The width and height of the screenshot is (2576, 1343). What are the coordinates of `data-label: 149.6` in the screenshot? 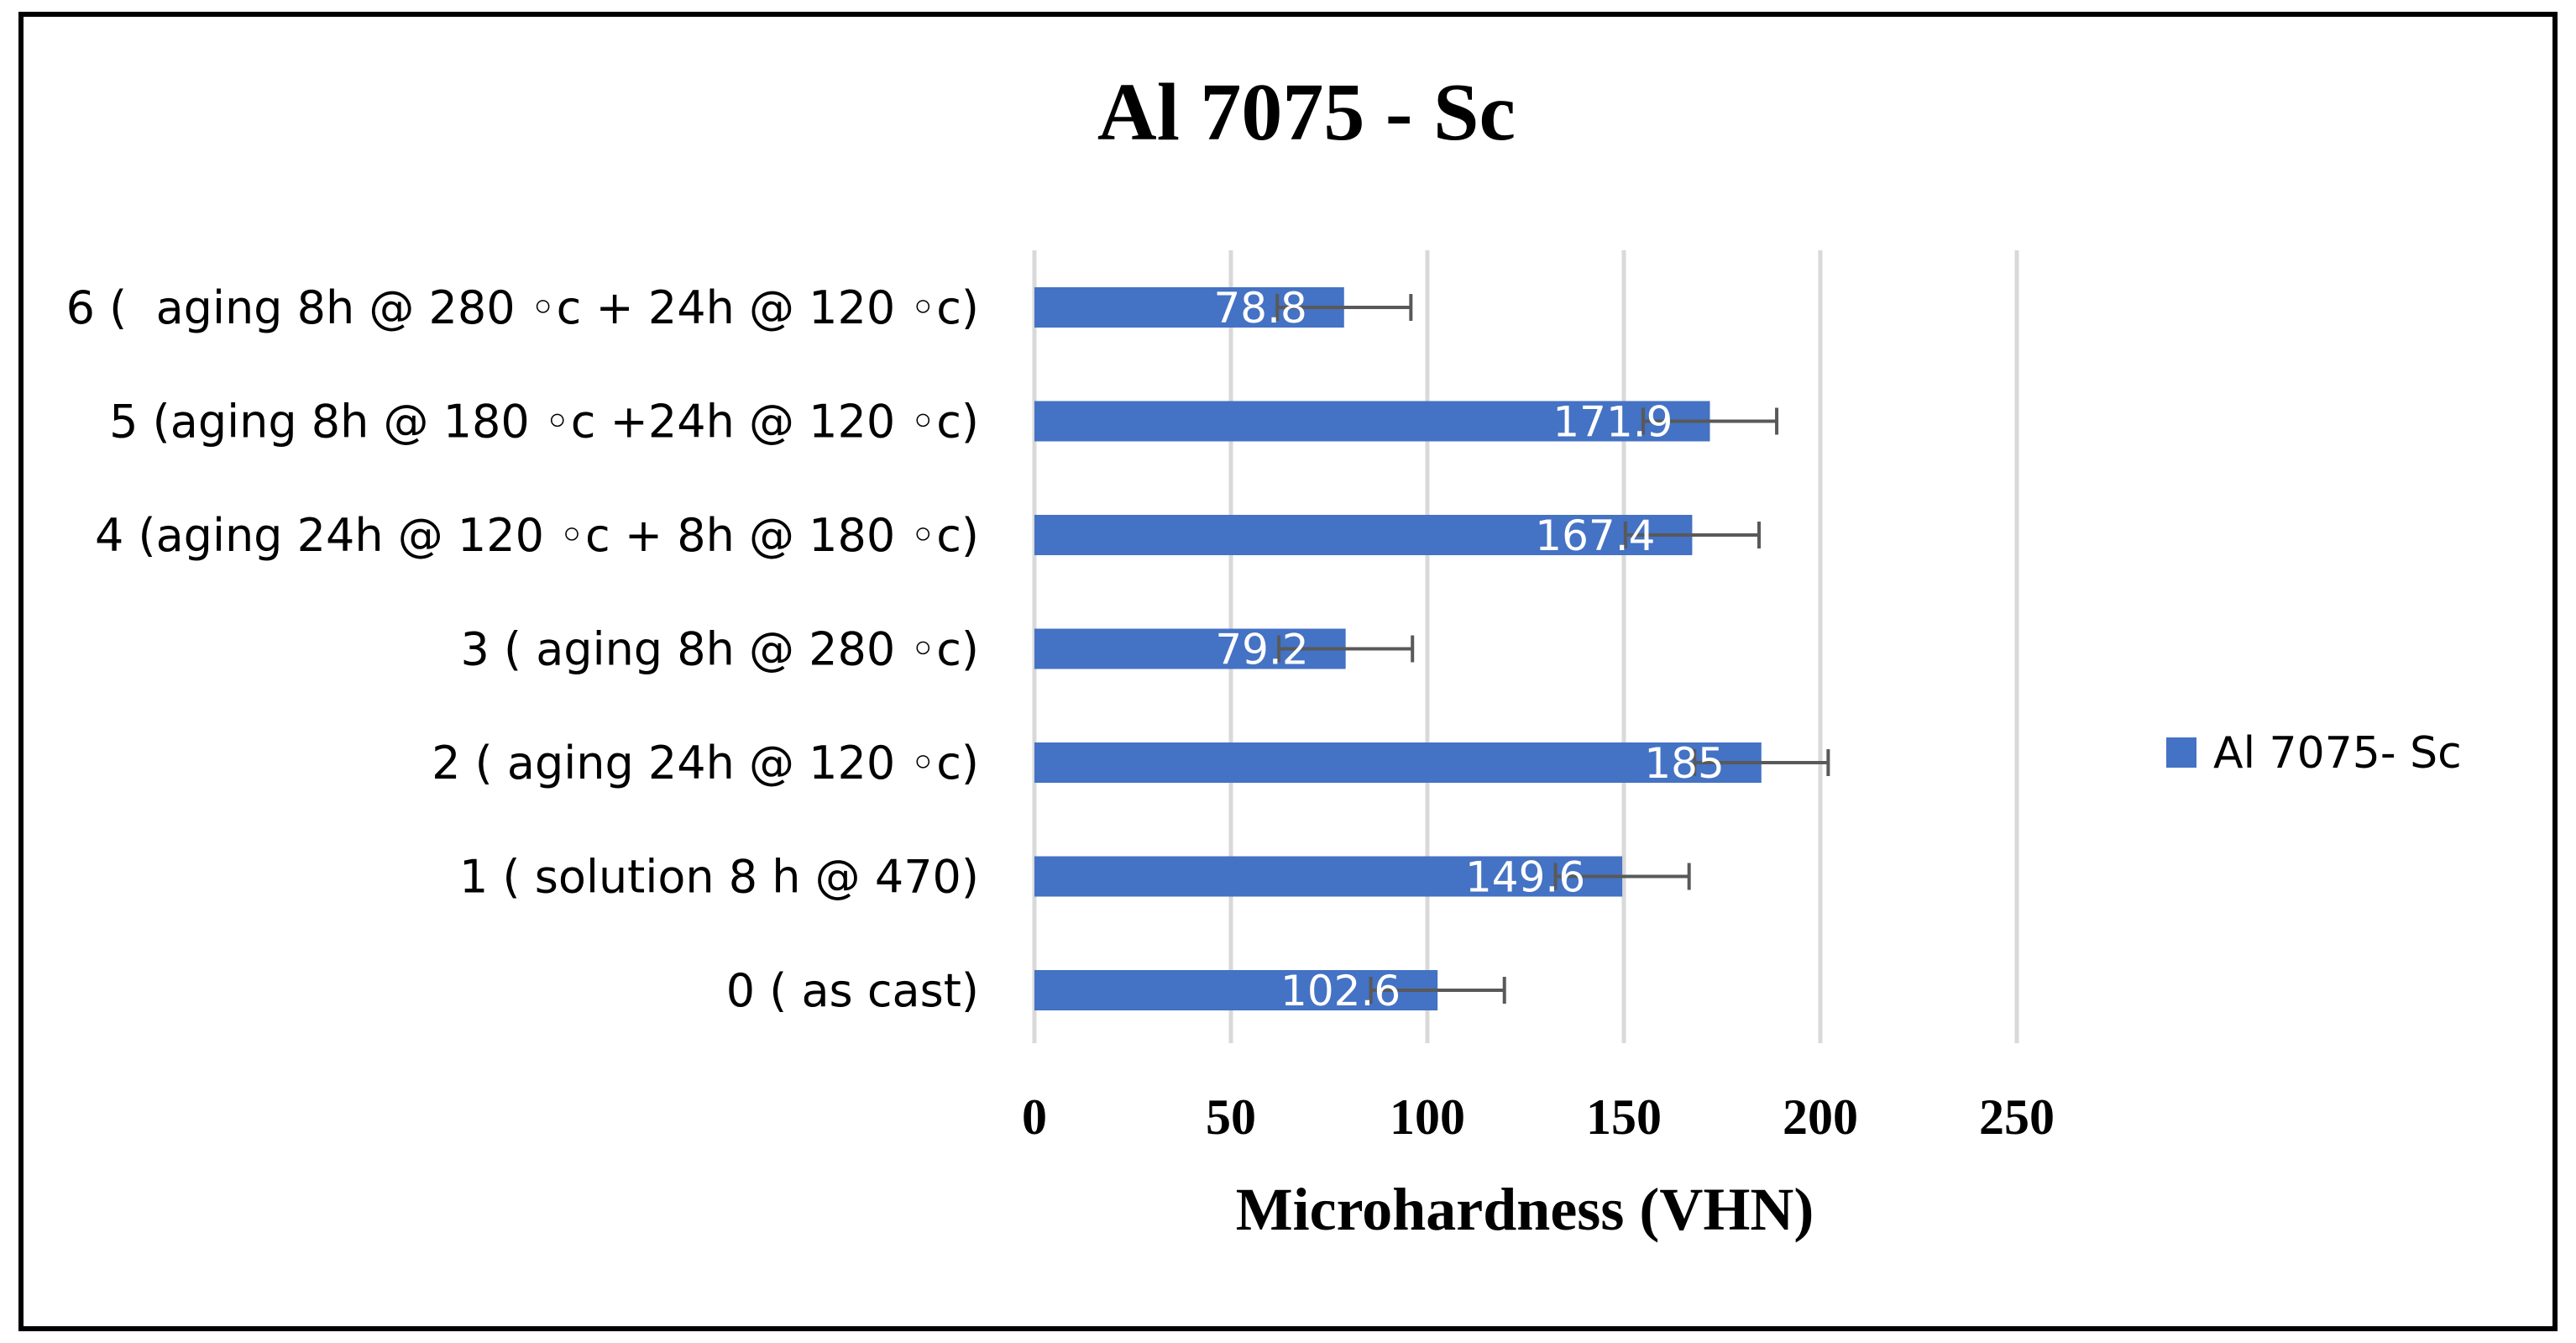 It's located at (1525, 877).